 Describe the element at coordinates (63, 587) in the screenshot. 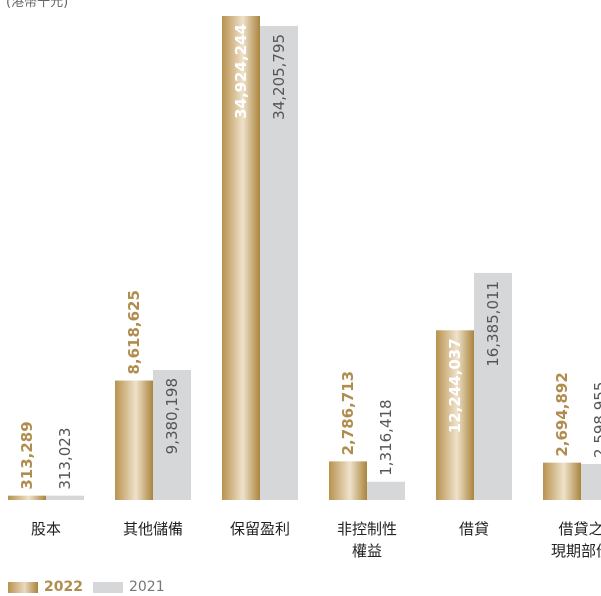

I see `legend-label-2022: 2022` at that location.